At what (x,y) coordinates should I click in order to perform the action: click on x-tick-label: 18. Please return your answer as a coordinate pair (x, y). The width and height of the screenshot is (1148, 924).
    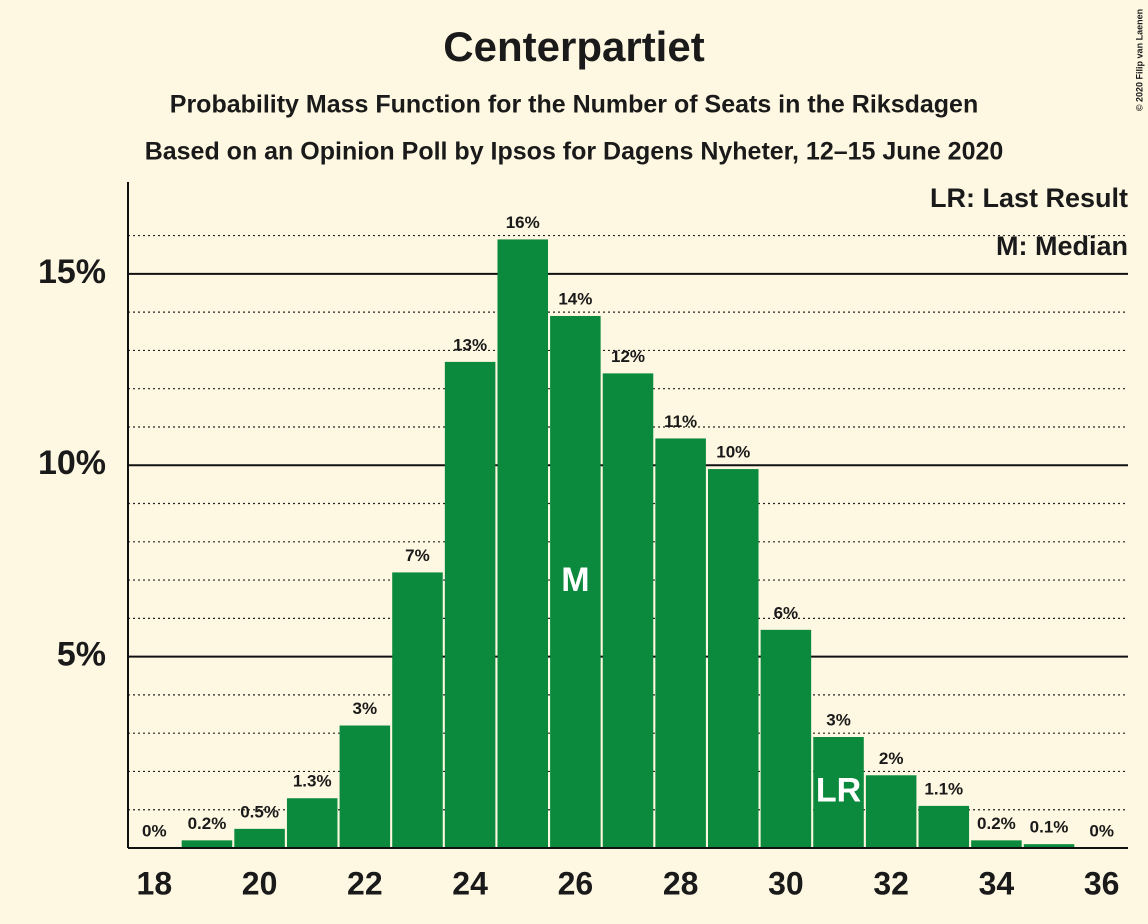
    Looking at the image, I should click on (155, 883).